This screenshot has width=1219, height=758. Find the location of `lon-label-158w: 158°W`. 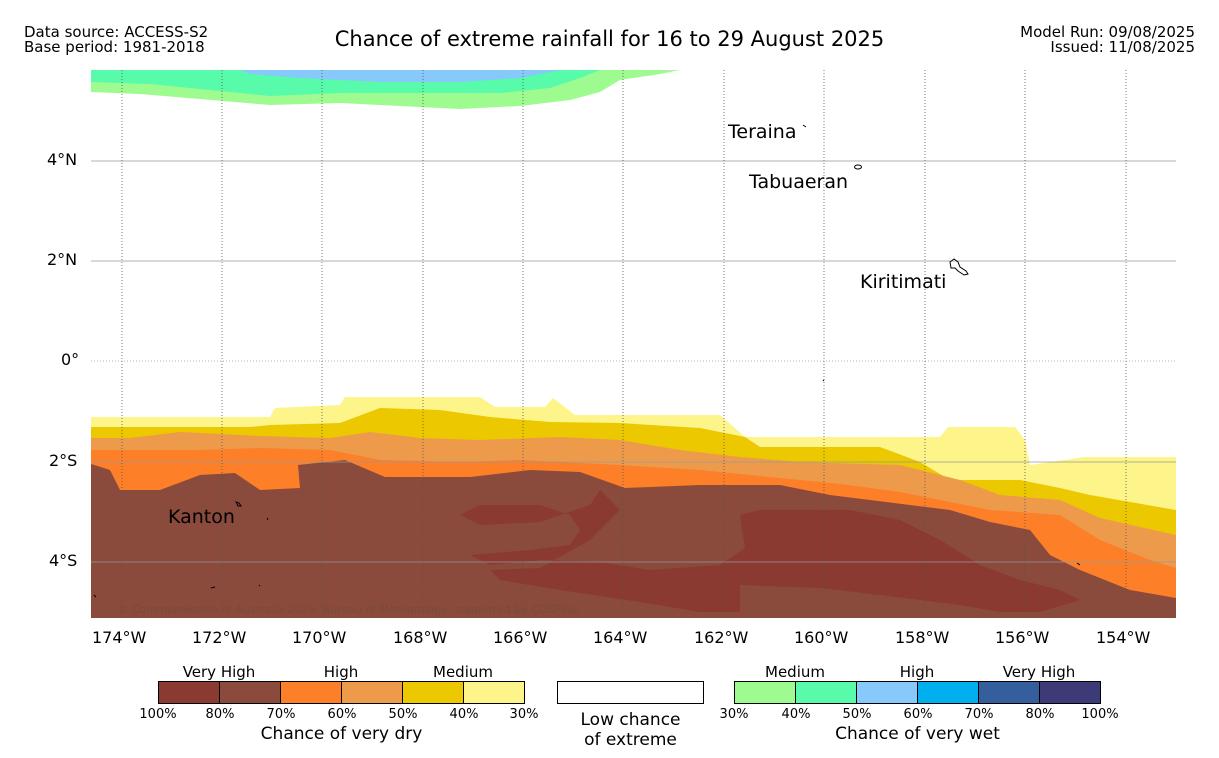

lon-label-158w: 158°W is located at coordinates (922, 637).